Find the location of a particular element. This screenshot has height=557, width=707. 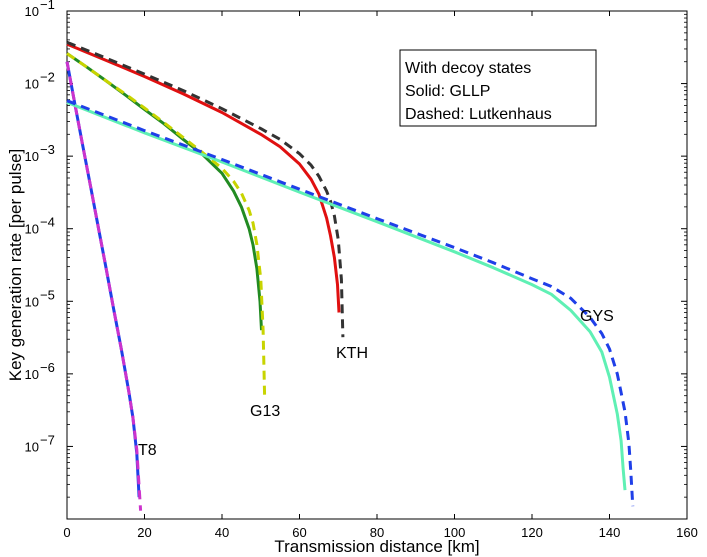

y-tick-exponent: −6 is located at coordinates (47, 367).